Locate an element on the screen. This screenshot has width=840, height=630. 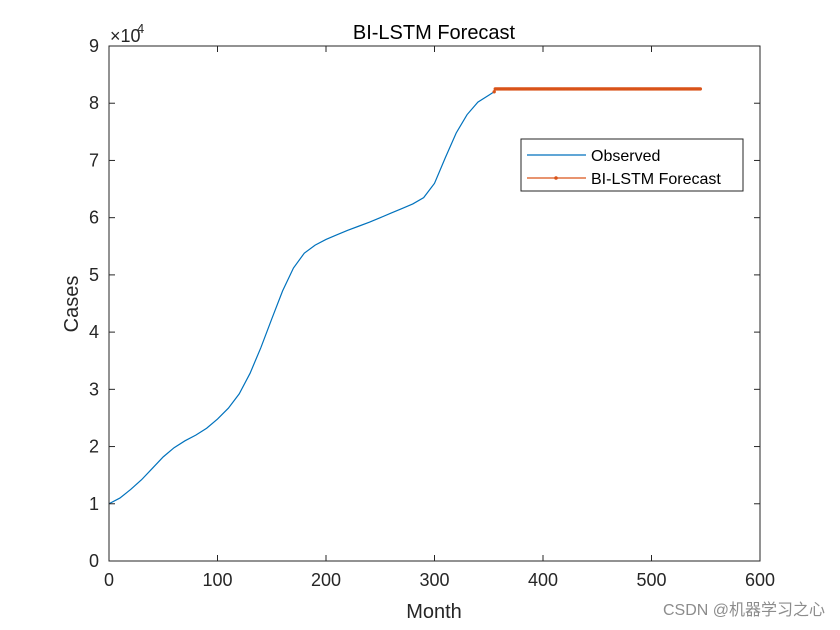
y-exponent-power: 4 is located at coordinates (140, 28).